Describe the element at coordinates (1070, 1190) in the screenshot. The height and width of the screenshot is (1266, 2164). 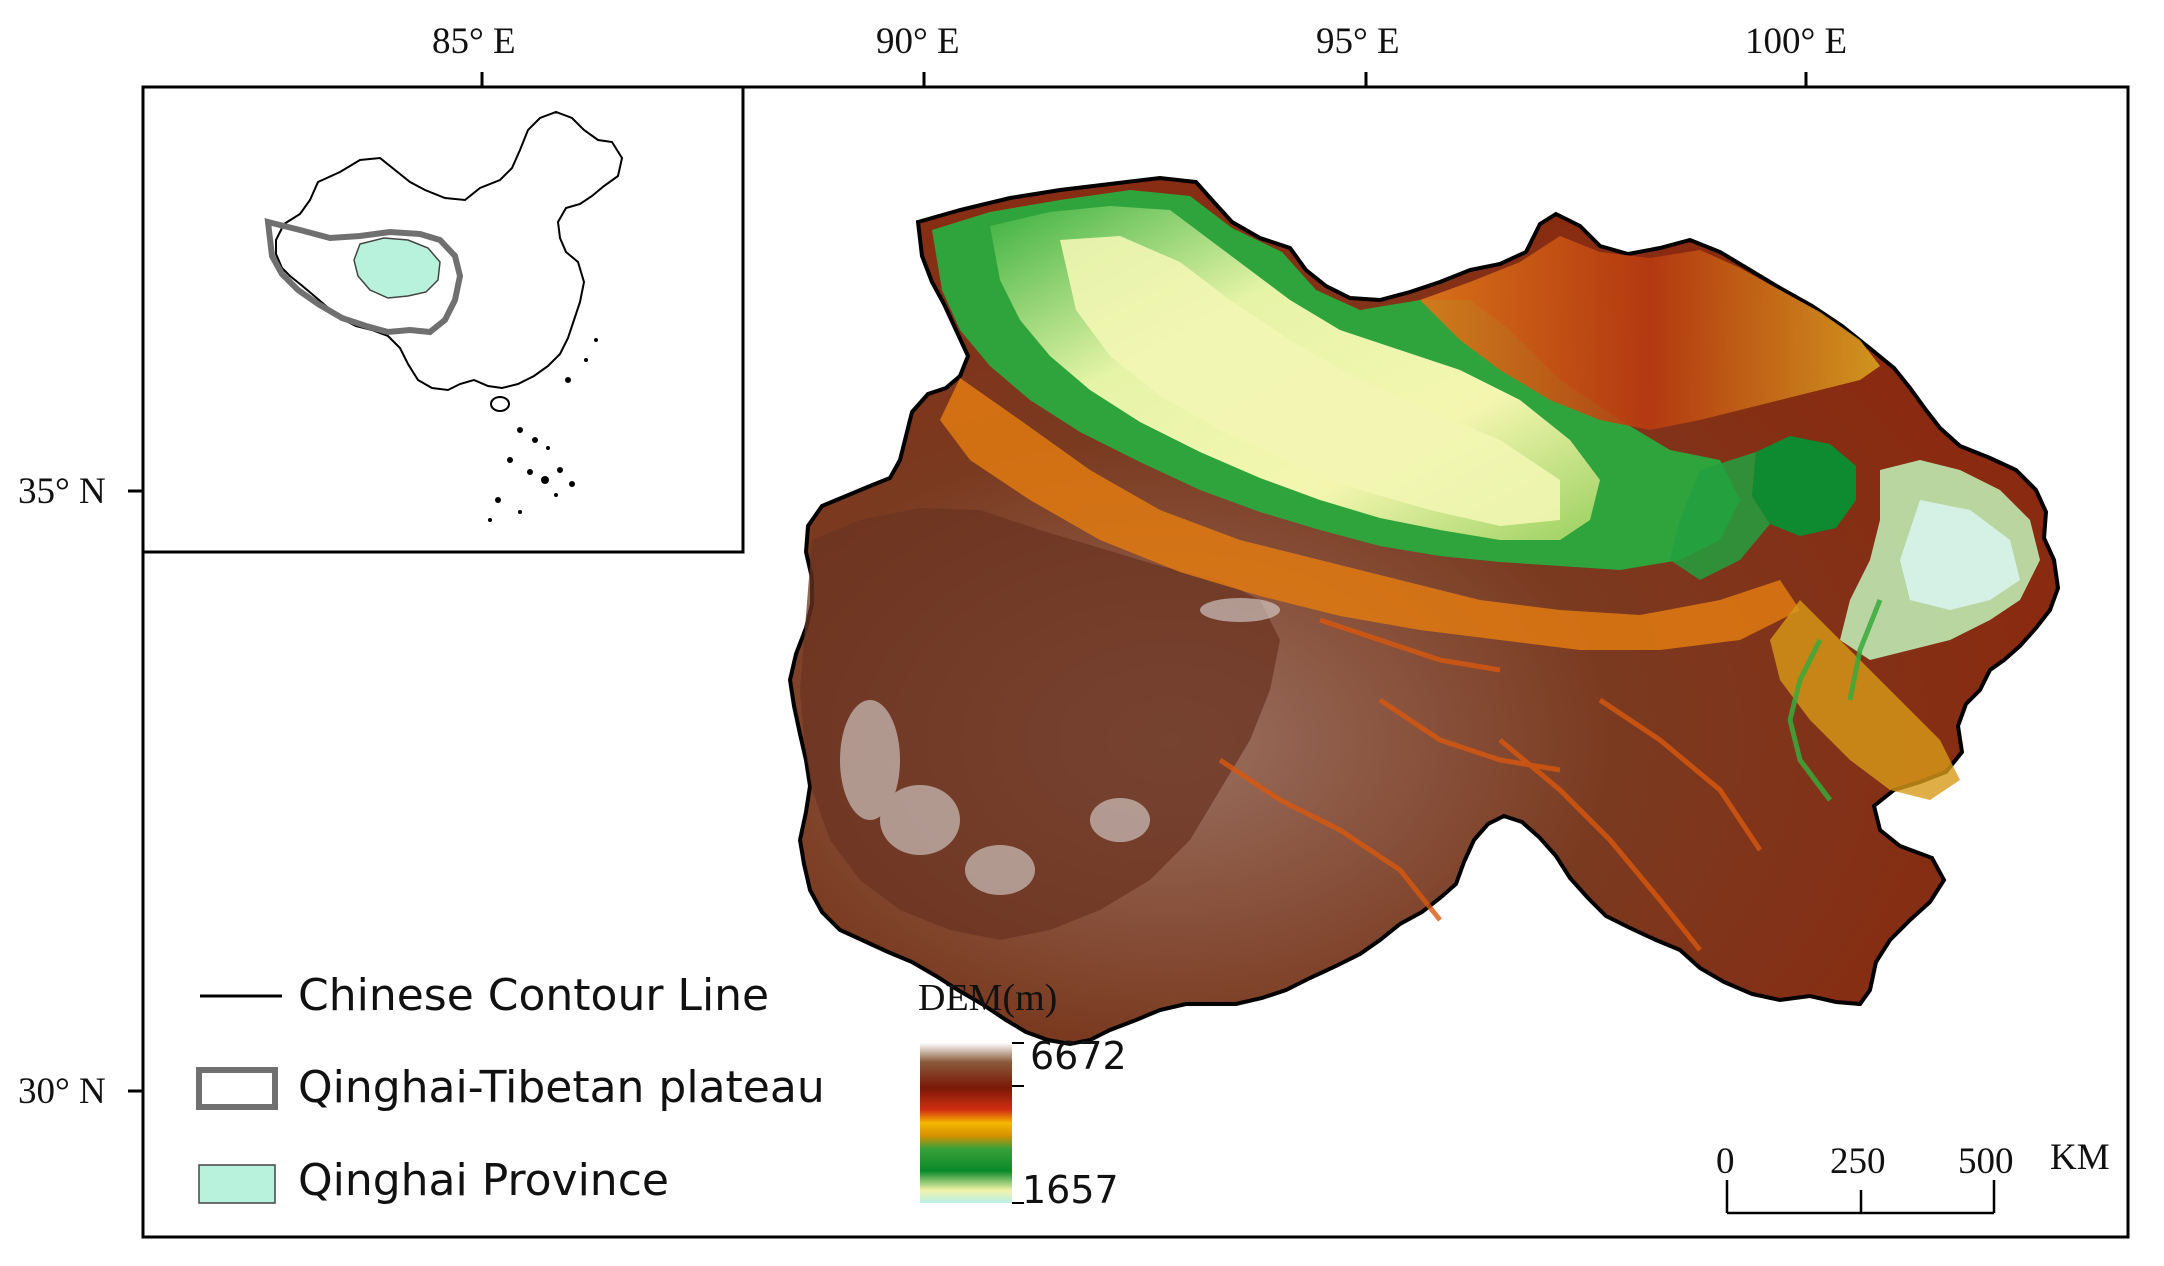
I see `dem-min-label: 1657` at that location.